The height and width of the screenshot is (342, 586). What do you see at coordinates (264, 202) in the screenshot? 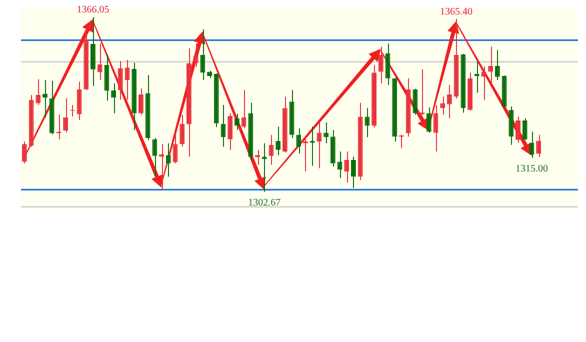
I see `annotation: 1302.67` at bounding box center [264, 202].